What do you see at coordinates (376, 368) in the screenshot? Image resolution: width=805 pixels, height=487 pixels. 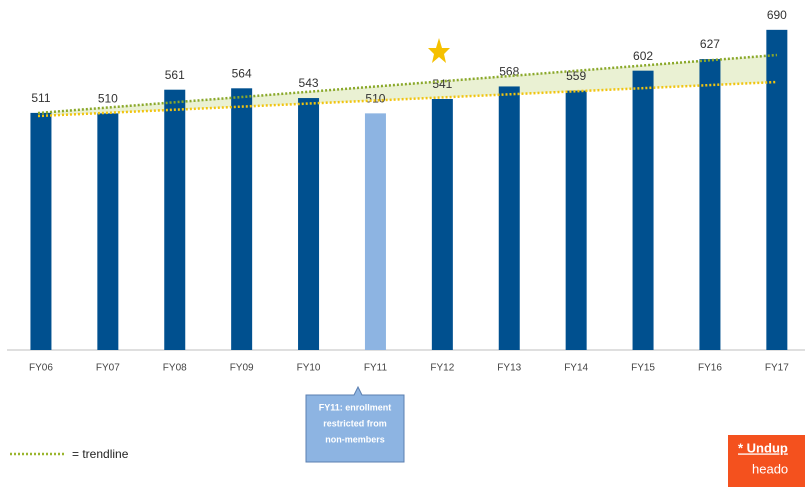 I see `x-tick-label: FY11` at bounding box center [376, 368].